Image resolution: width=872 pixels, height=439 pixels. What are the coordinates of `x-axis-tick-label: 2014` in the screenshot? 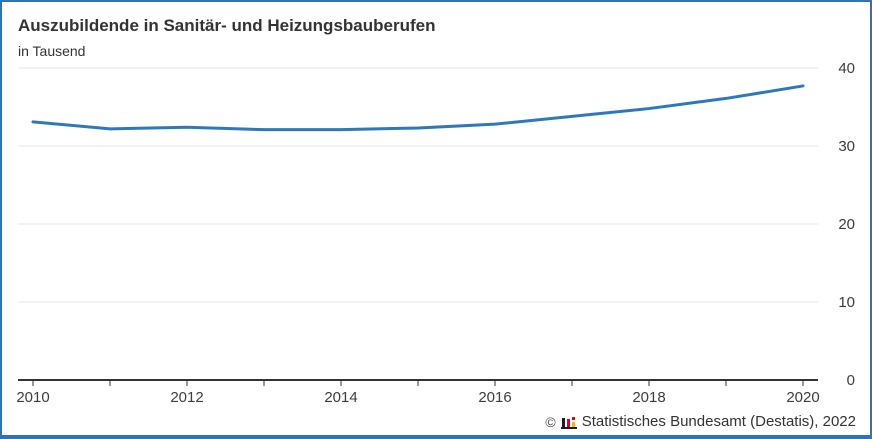 It's located at (340, 397).